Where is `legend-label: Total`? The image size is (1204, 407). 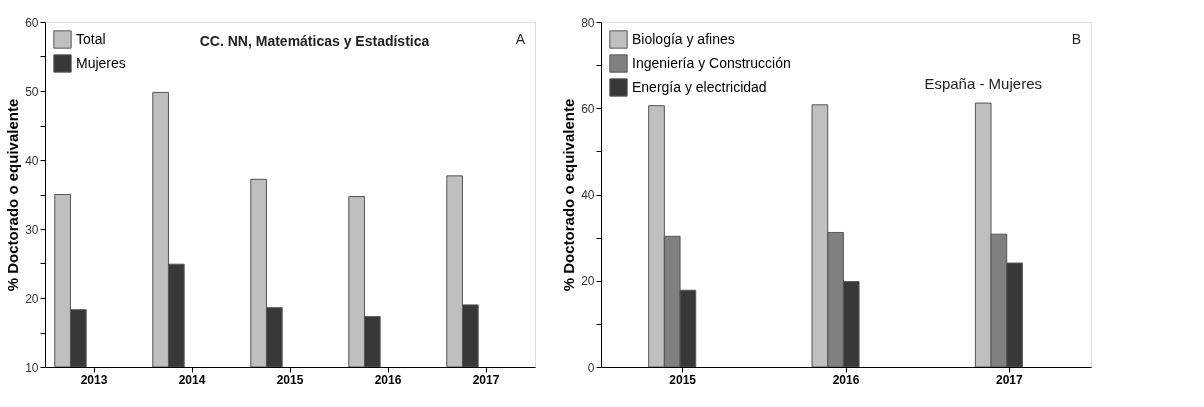 legend-label: Total is located at coordinates (91, 38).